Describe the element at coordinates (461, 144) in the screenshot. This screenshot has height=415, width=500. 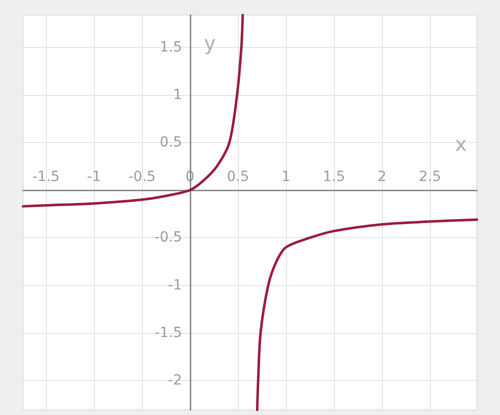
I see `x-axis-title: x` at that location.